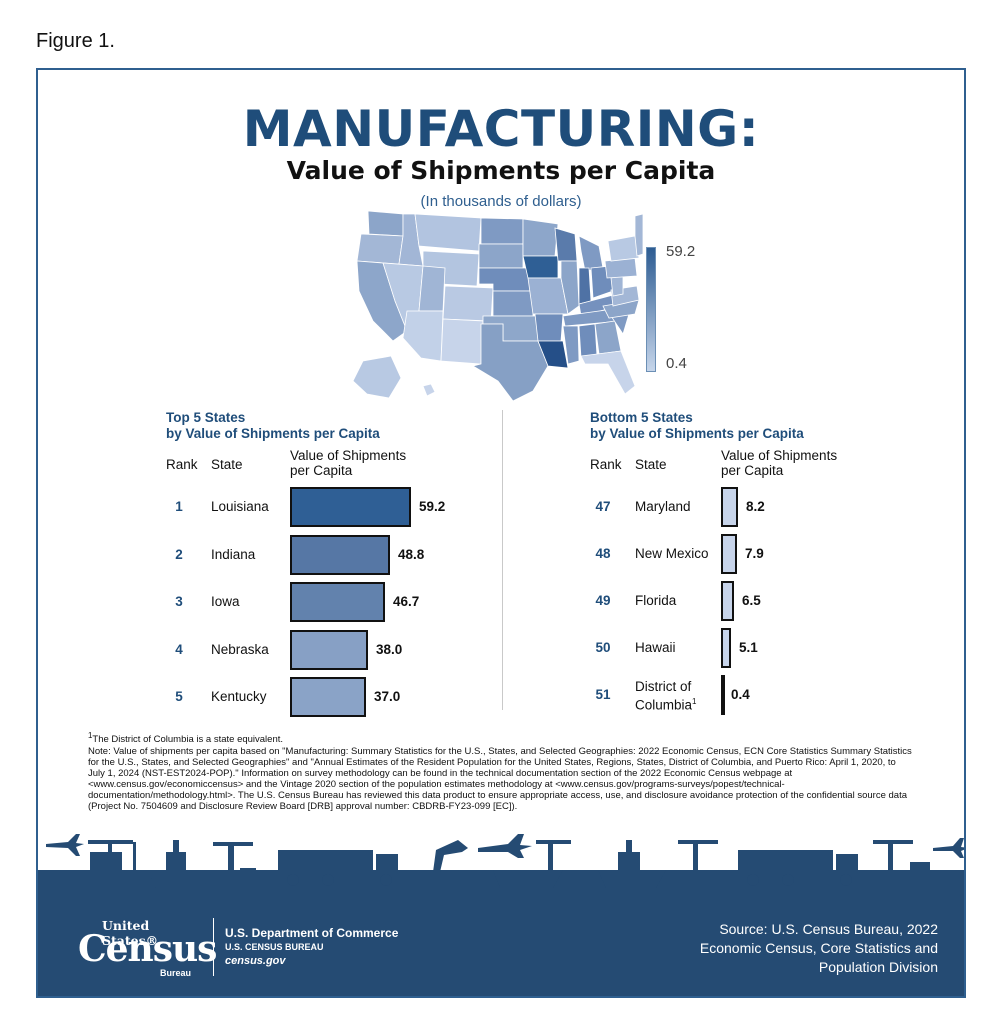 The image size is (1000, 1036). I want to click on map-state-new-england, so click(638, 235).